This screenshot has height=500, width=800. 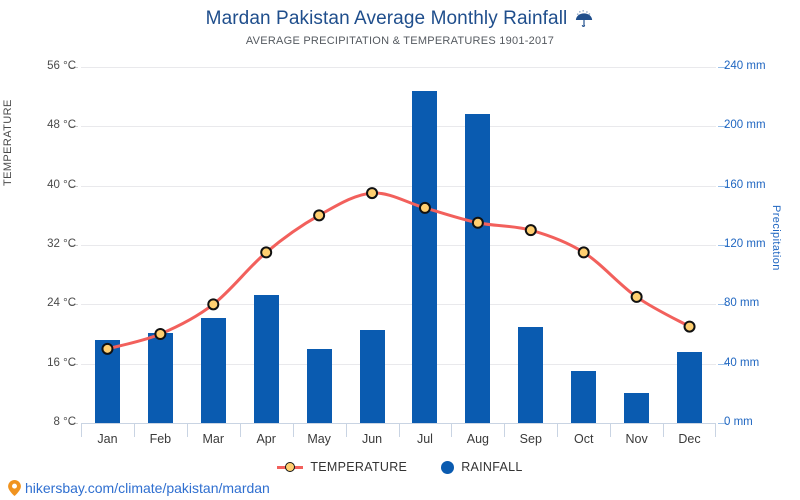 I want to click on x-axis-tick-sep: Sep, so click(x=530, y=439).